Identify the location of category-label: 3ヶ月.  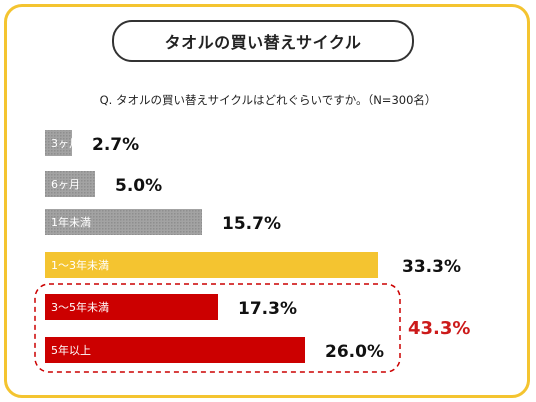
(65, 143).